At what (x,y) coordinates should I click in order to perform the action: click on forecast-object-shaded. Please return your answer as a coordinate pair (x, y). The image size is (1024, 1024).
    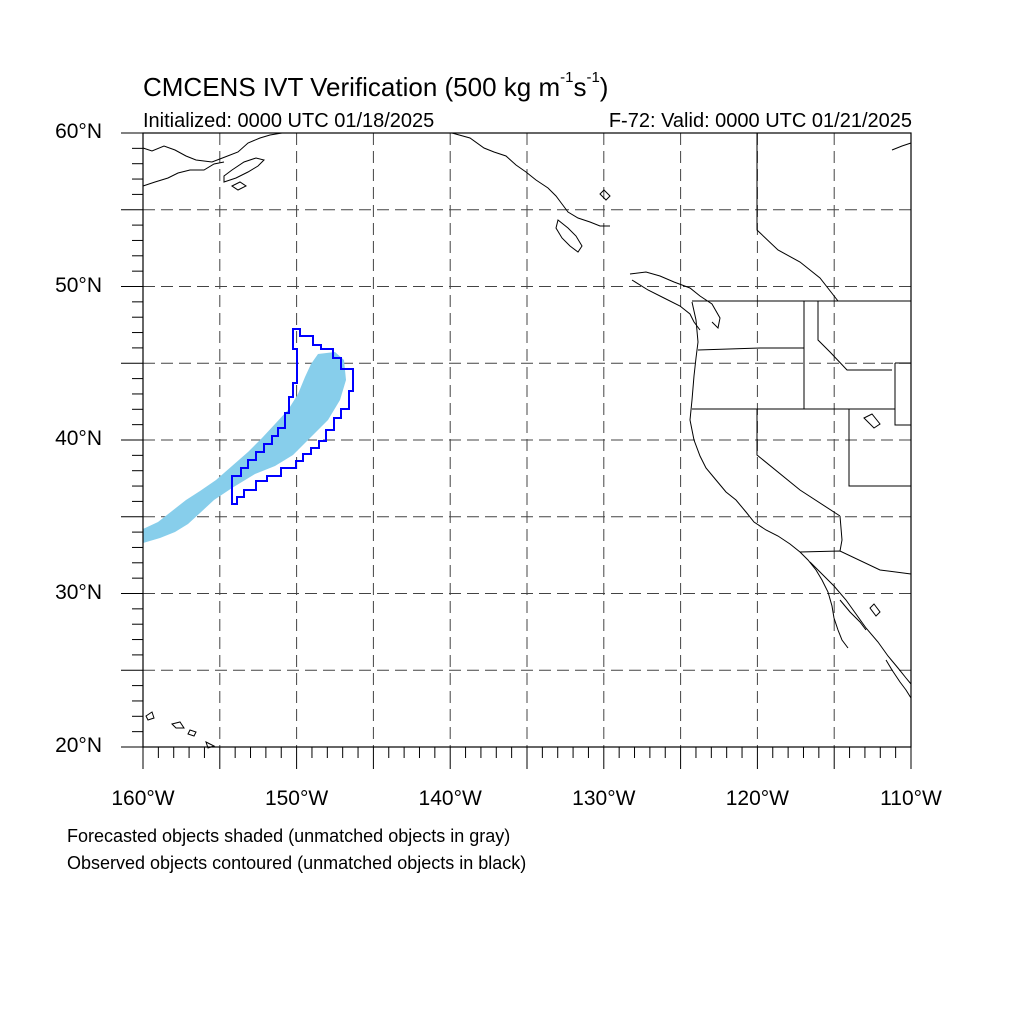
    Looking at the image, I should click on (244, 447).